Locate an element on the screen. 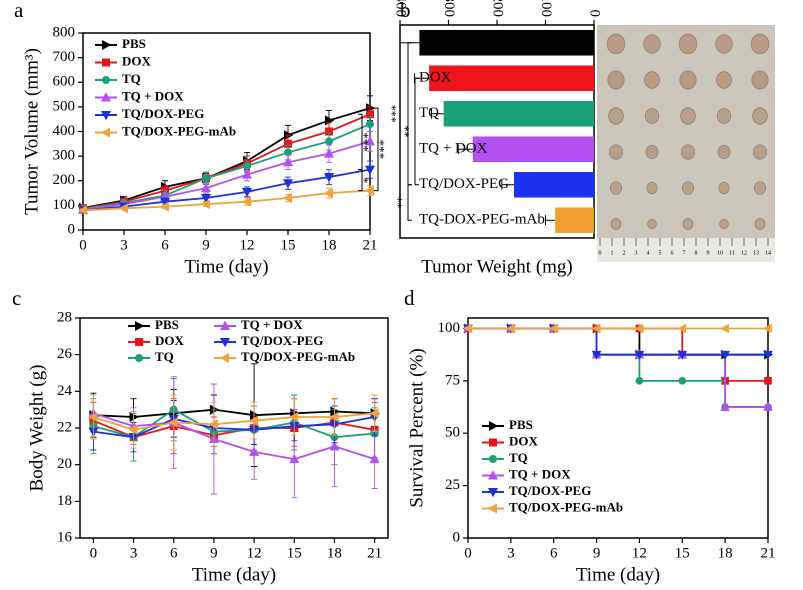 The width and height of the screenshot is (803, 590). y-tick-label: 200 is located at coordinates (64, 180).